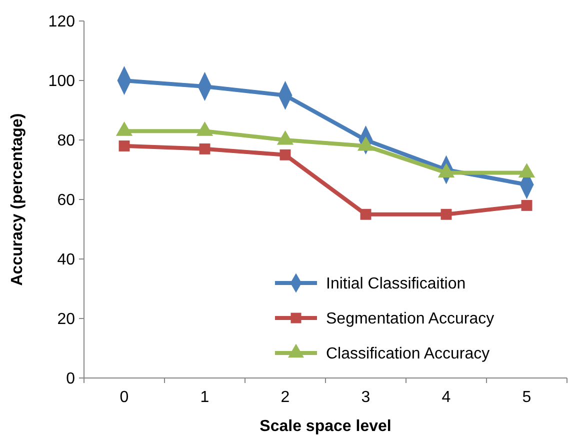 Image resolution: width=571 pixels, height=440 pixels. I want to click on x-tick-label: 0, so click(124, 397).